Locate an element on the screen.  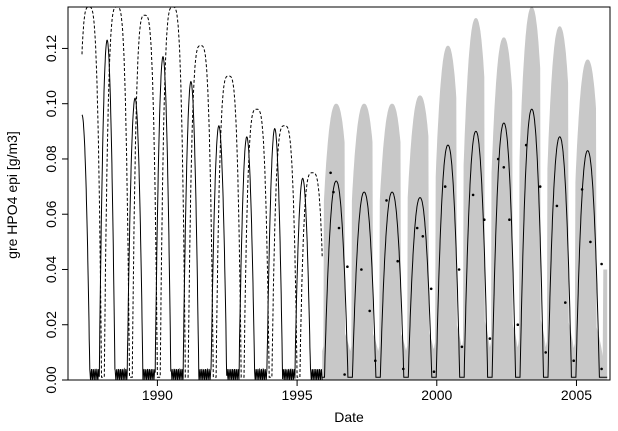
y-axis: 0.00 0.02 0.04 0.06 0.08 0.10 0.12 is located at coordinates (56, 214).